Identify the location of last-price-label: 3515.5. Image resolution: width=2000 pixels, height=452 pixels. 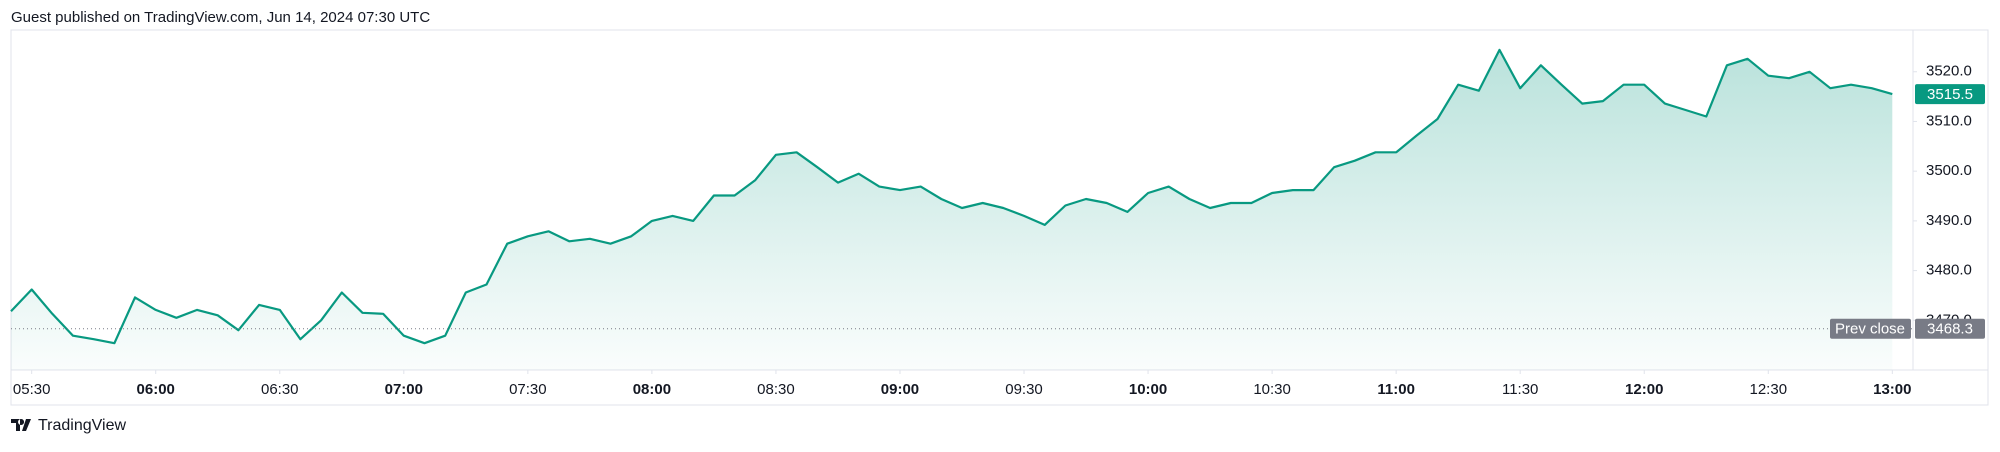
(1950, 94).